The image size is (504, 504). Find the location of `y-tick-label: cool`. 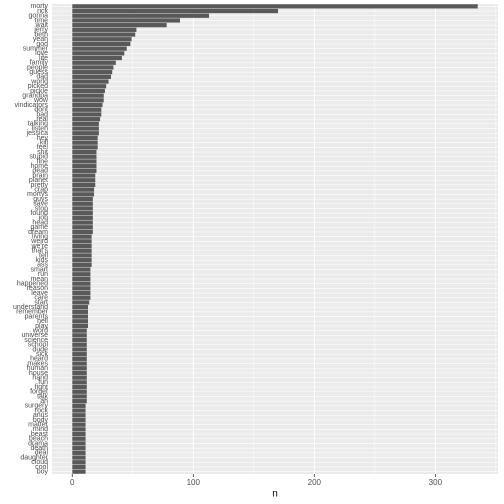

y-tick-label: cool is located at coordinates (41, 467).